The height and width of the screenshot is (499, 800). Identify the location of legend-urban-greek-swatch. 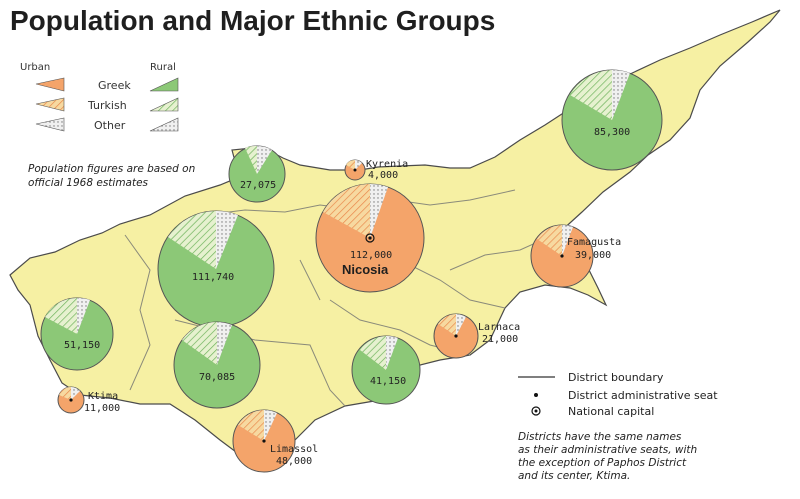
(50, 84).